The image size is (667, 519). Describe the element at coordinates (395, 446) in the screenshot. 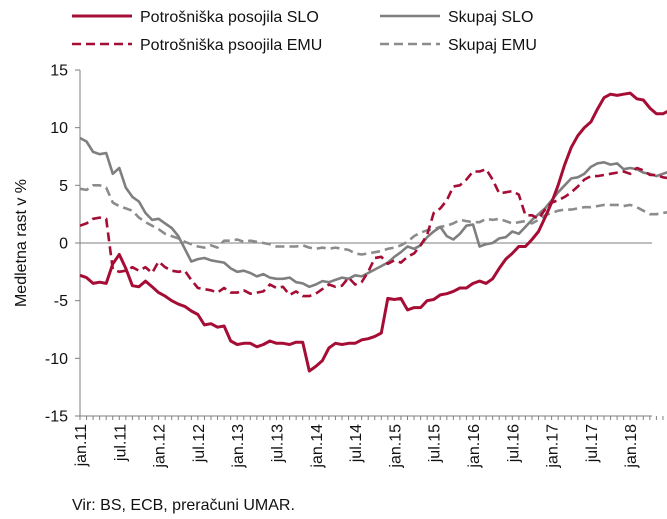

I see `x-tick-label: jan.15` at that location.